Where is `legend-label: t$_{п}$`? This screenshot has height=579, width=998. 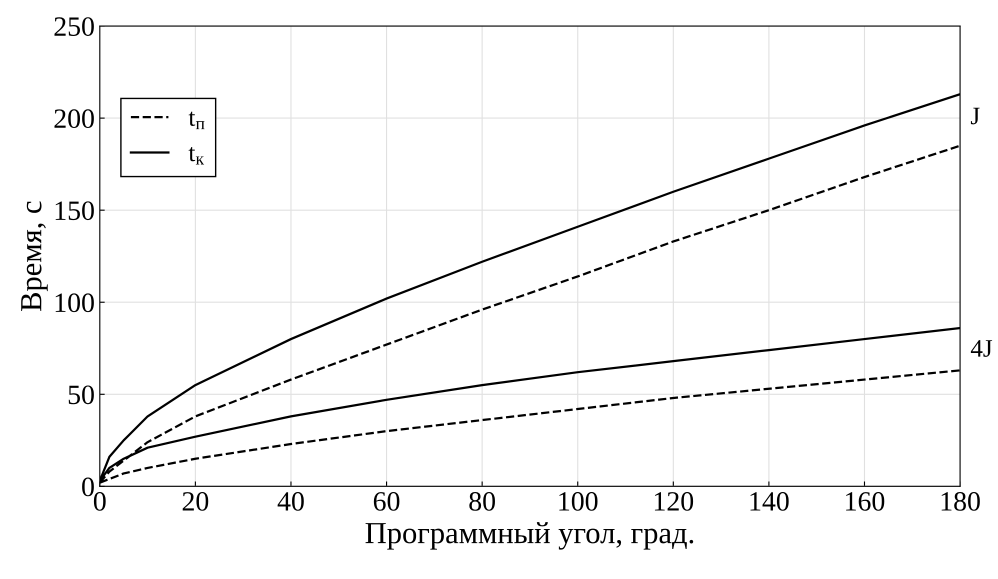
legend-label: t$_{п}$ is located at coordinates (196, 121).